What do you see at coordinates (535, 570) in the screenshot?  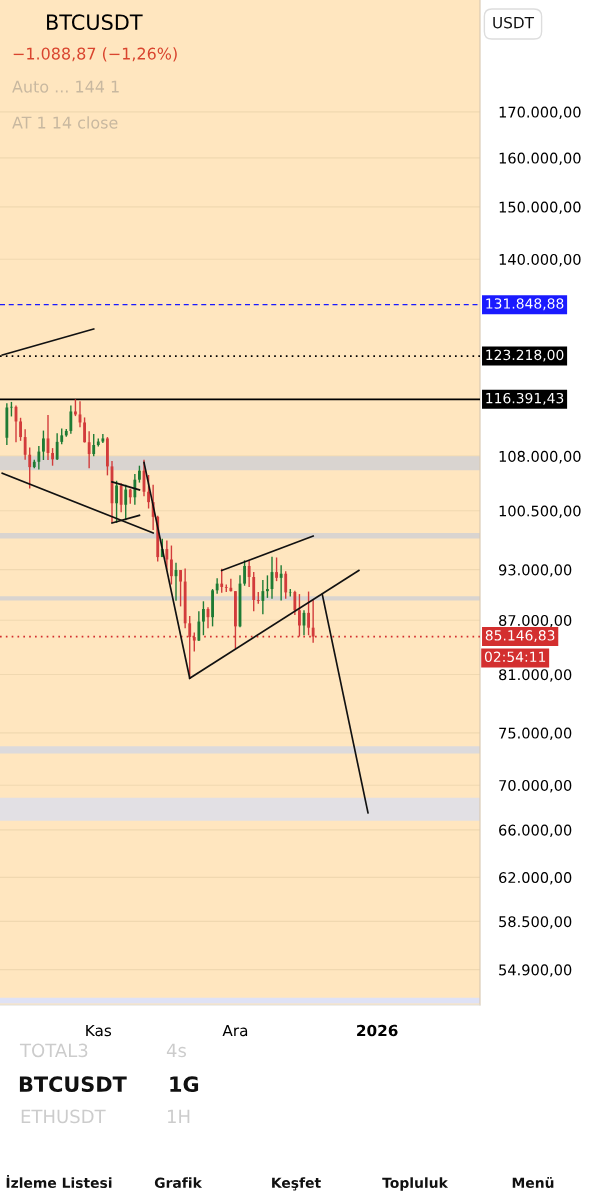 I see `y-tick-label: 93.000,00` at bounding box center [535, 570].